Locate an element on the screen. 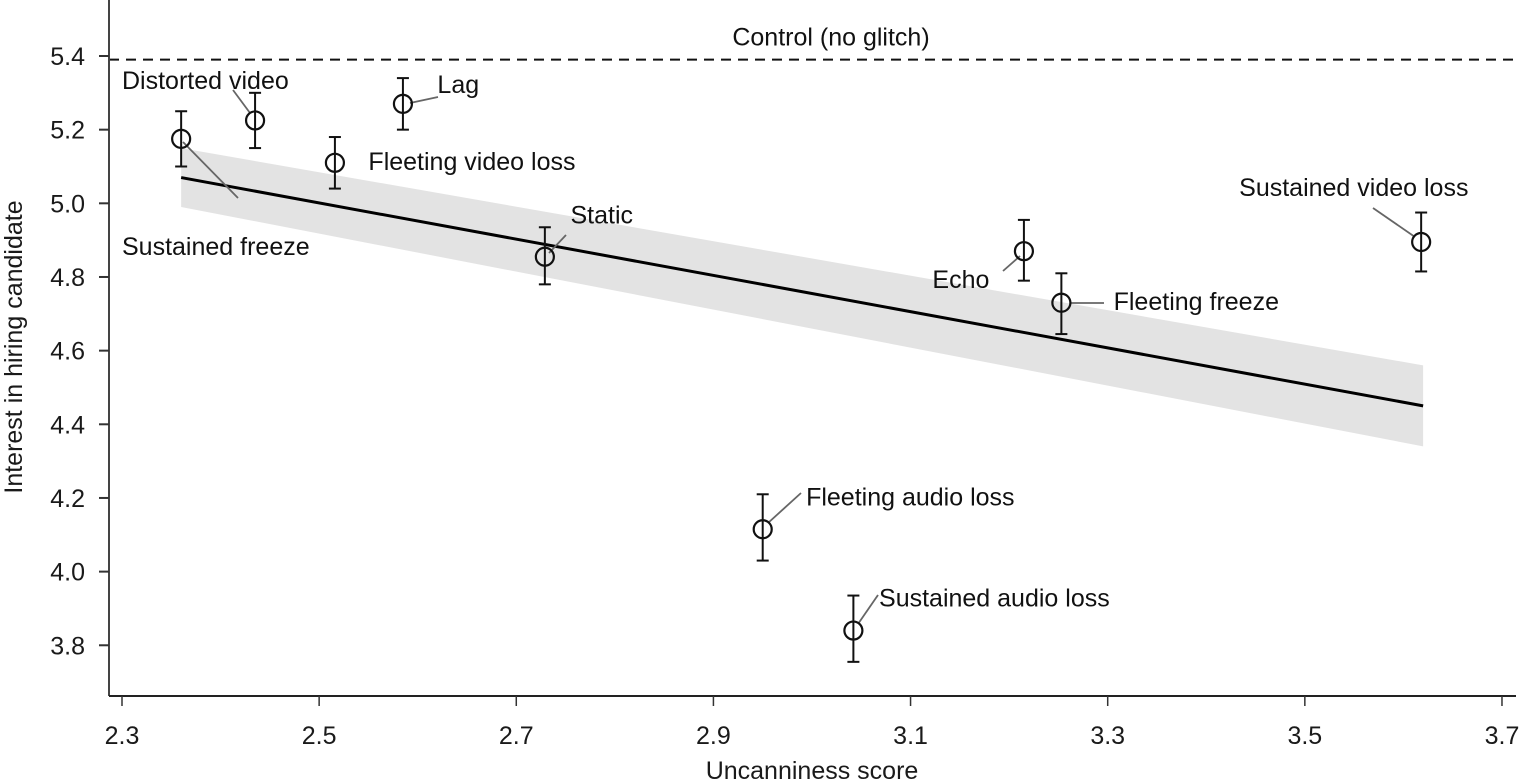  point-label: Distorted video is located at coordinates (205, 81).